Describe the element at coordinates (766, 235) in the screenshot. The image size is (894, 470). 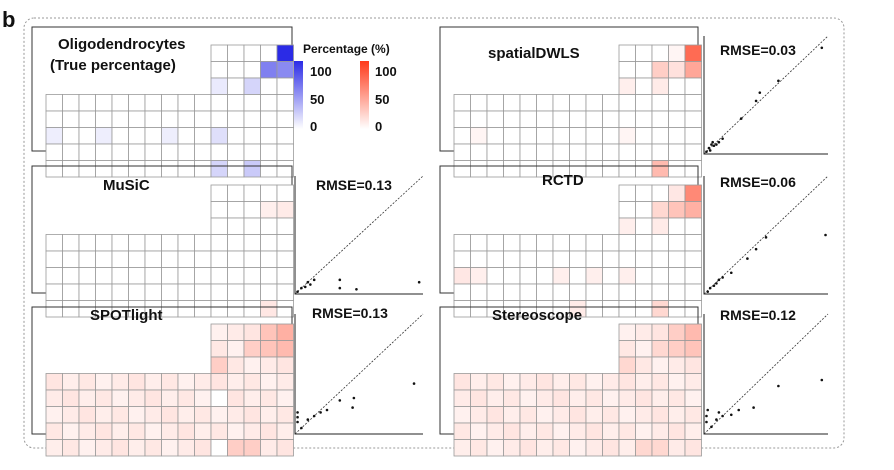
I see `identity-line` at that location.